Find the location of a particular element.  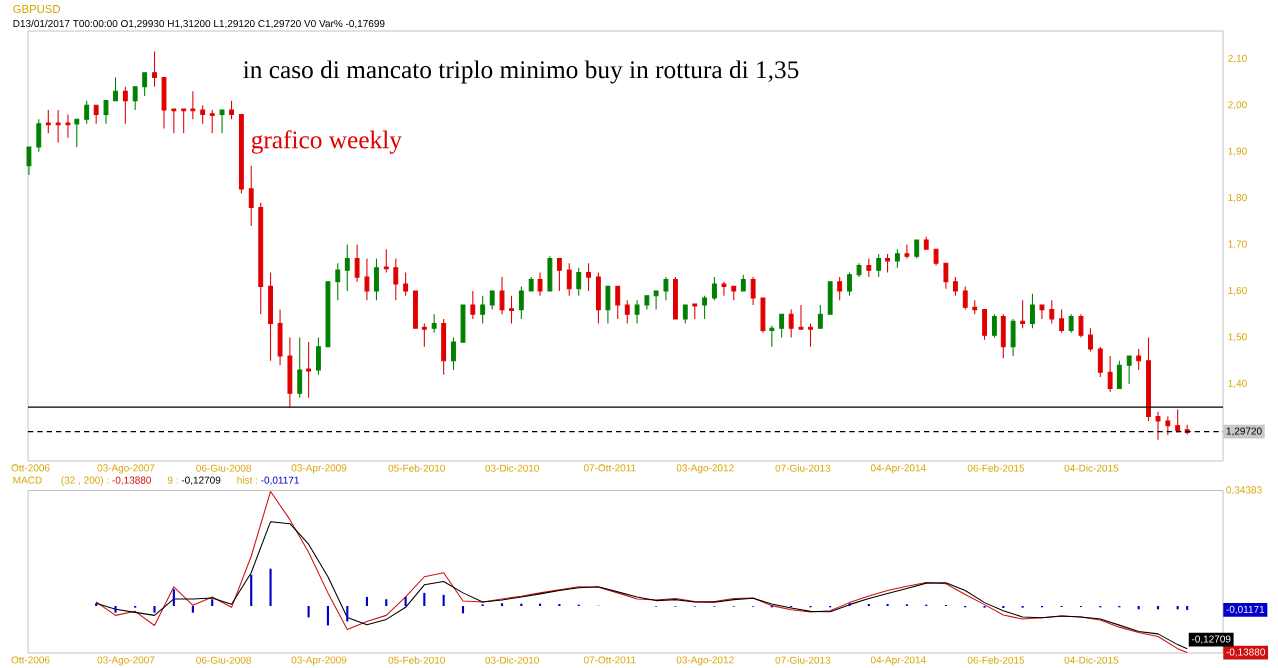

y-tick-label: 0,34383 is located at coordinates (1244, 490).